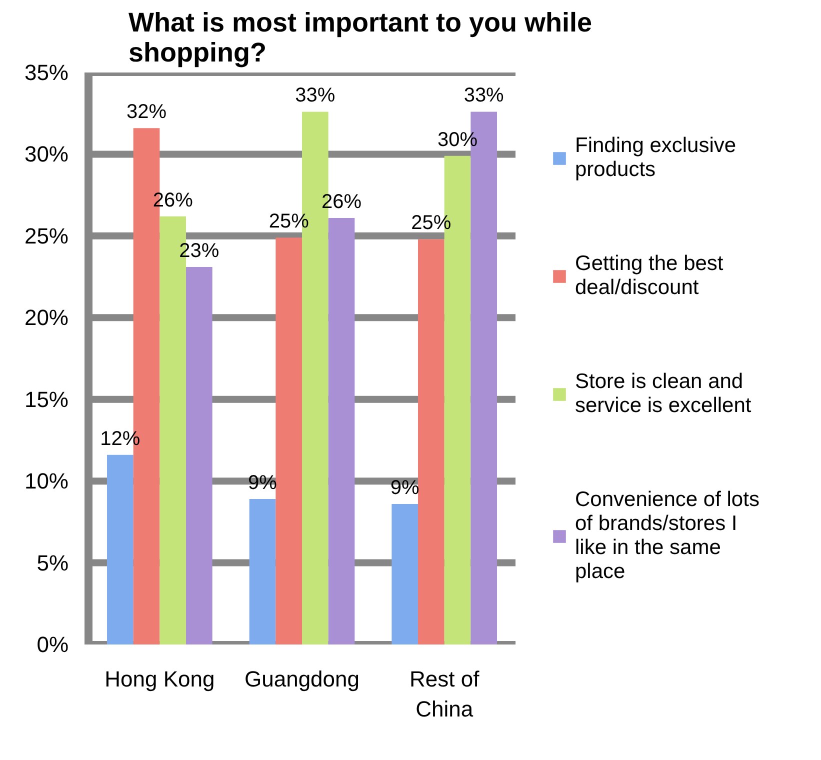 This screenshot has width=821, height=760. Describe the element at coordinates (667, 536) in the screenshot. I see `legend-label: Convenience of lots of brands/stores I like in the same place` at that location.